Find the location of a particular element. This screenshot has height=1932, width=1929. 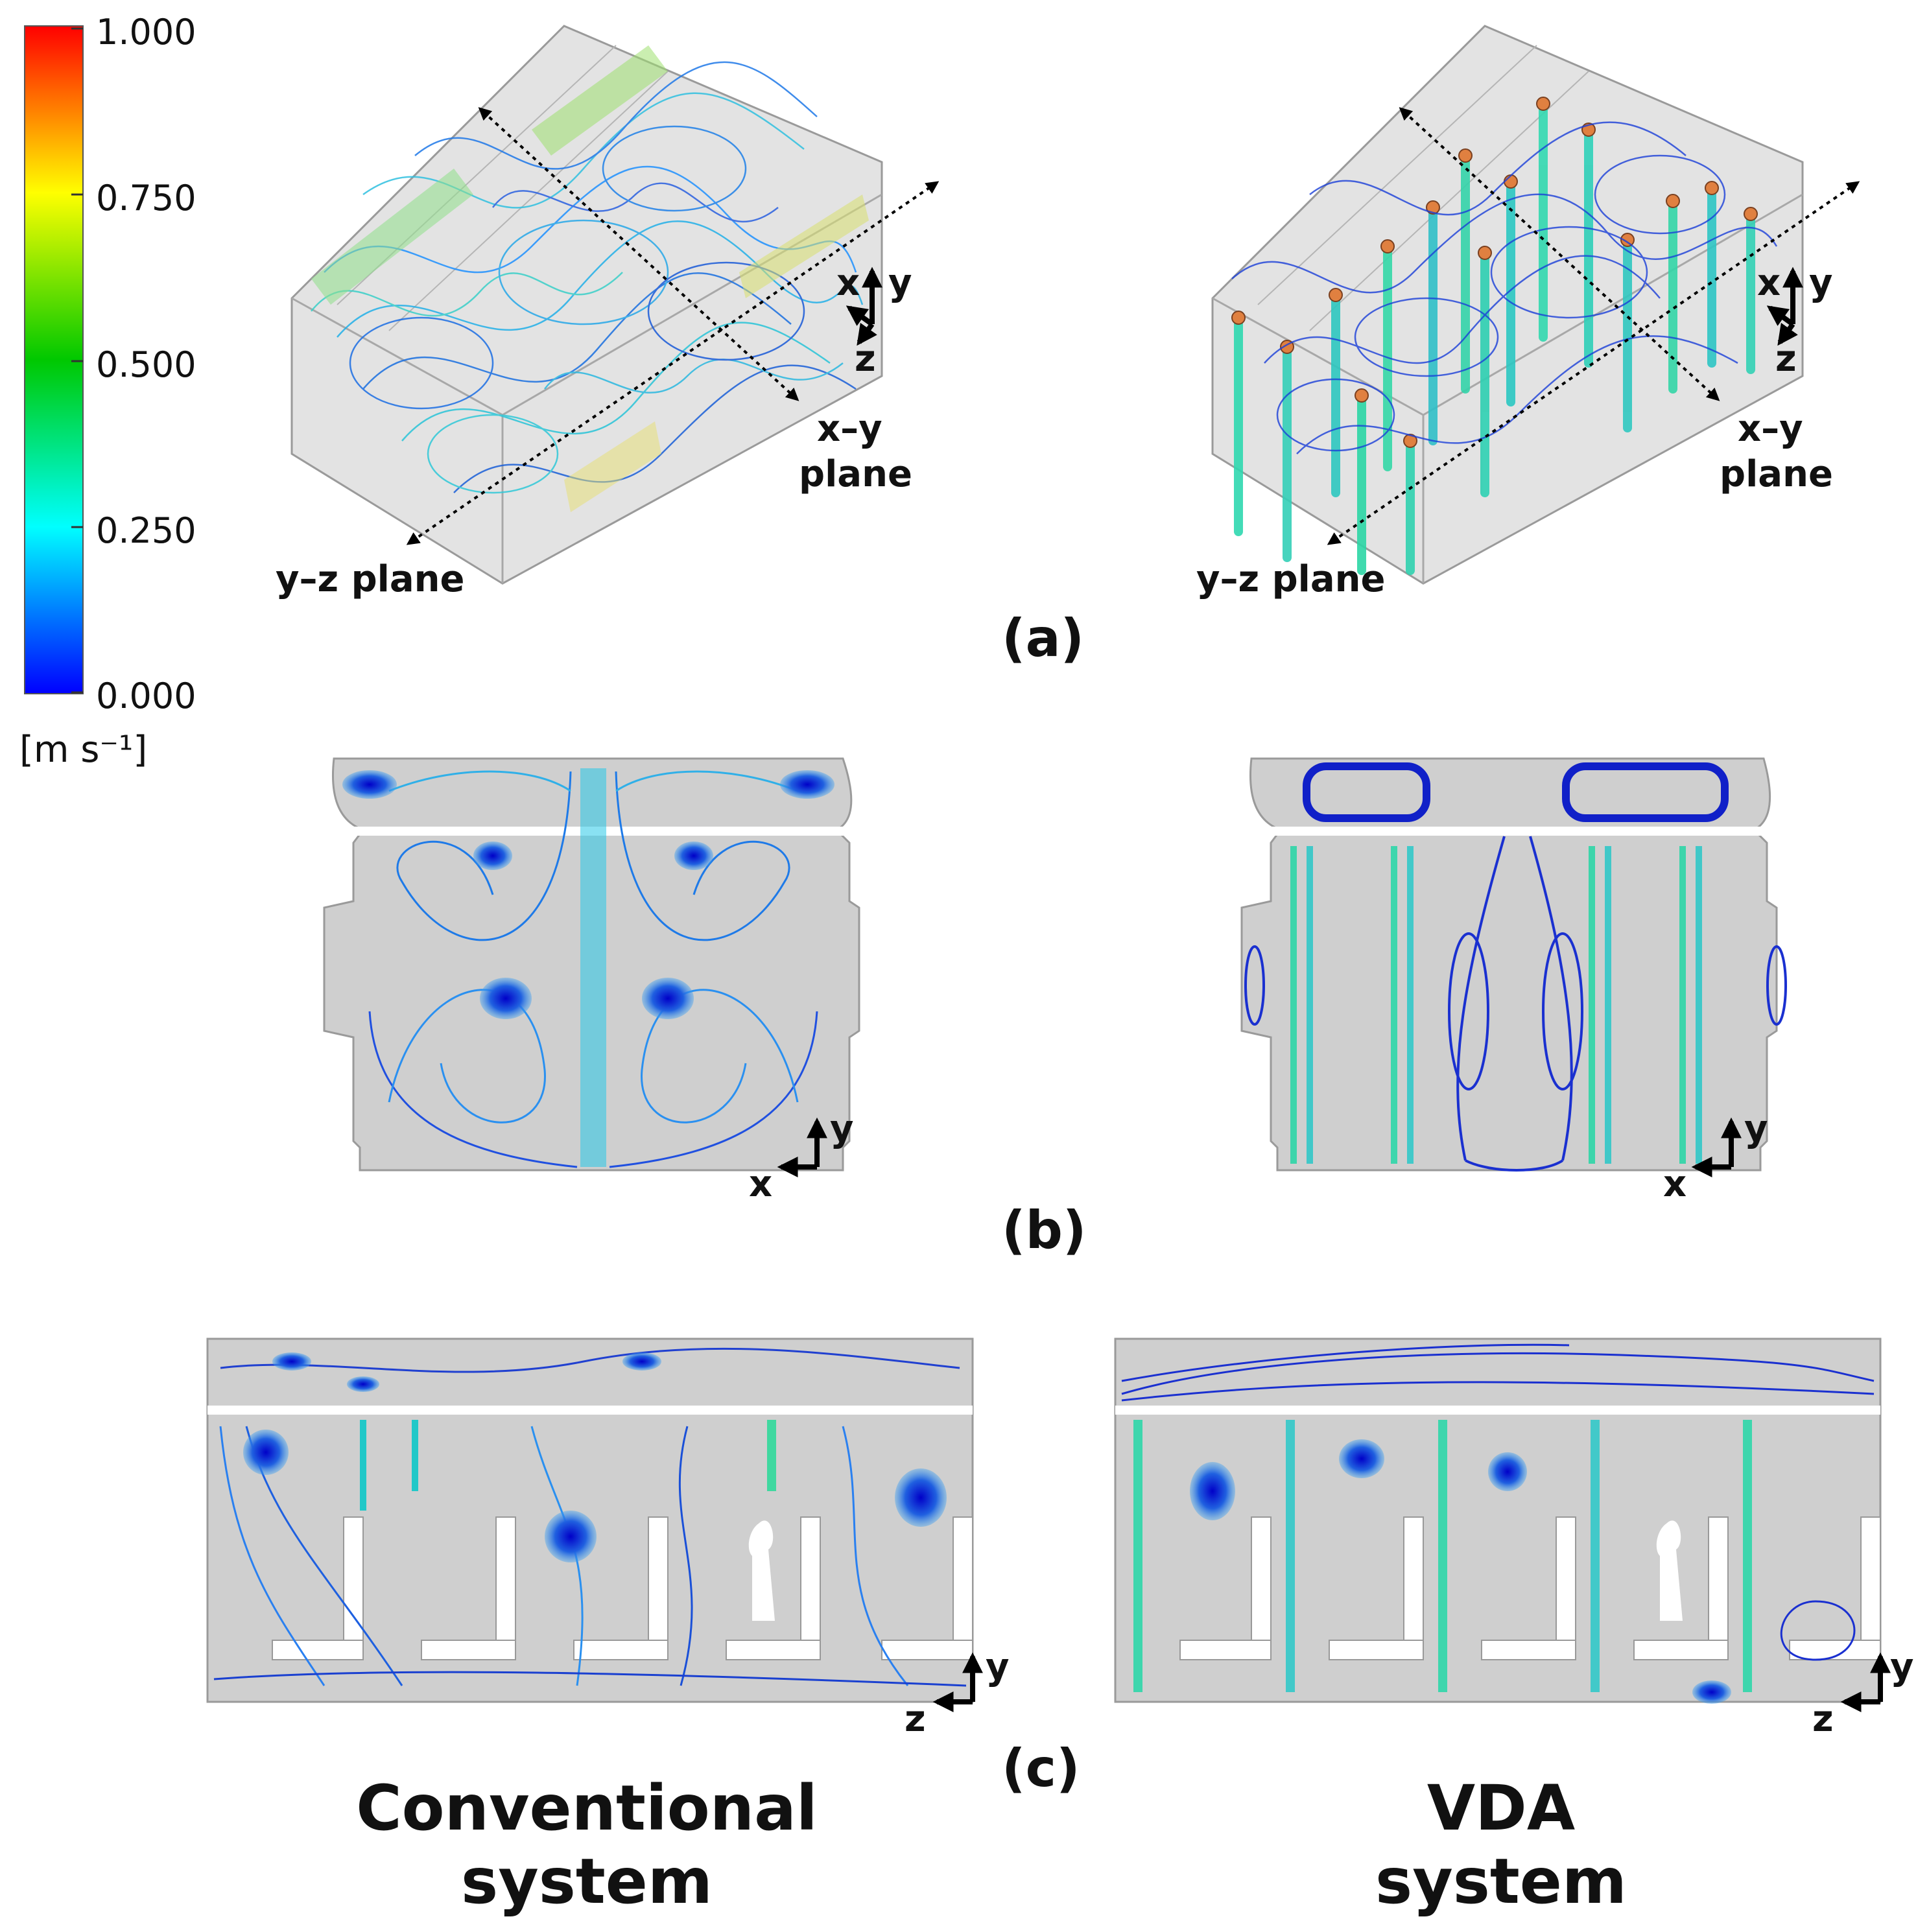

yz-plane-label-left: y–z plane is located at coordinates (370, 579).